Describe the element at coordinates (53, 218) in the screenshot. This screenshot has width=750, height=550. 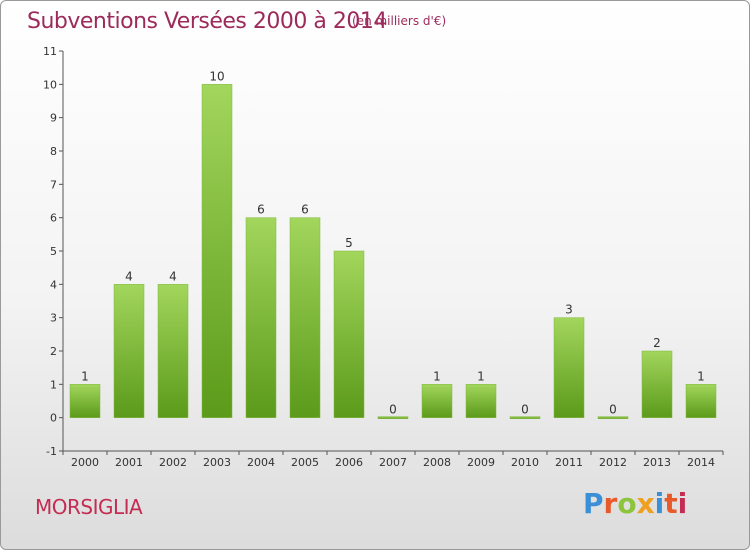
I see `y-tick-label: 6` at that location.